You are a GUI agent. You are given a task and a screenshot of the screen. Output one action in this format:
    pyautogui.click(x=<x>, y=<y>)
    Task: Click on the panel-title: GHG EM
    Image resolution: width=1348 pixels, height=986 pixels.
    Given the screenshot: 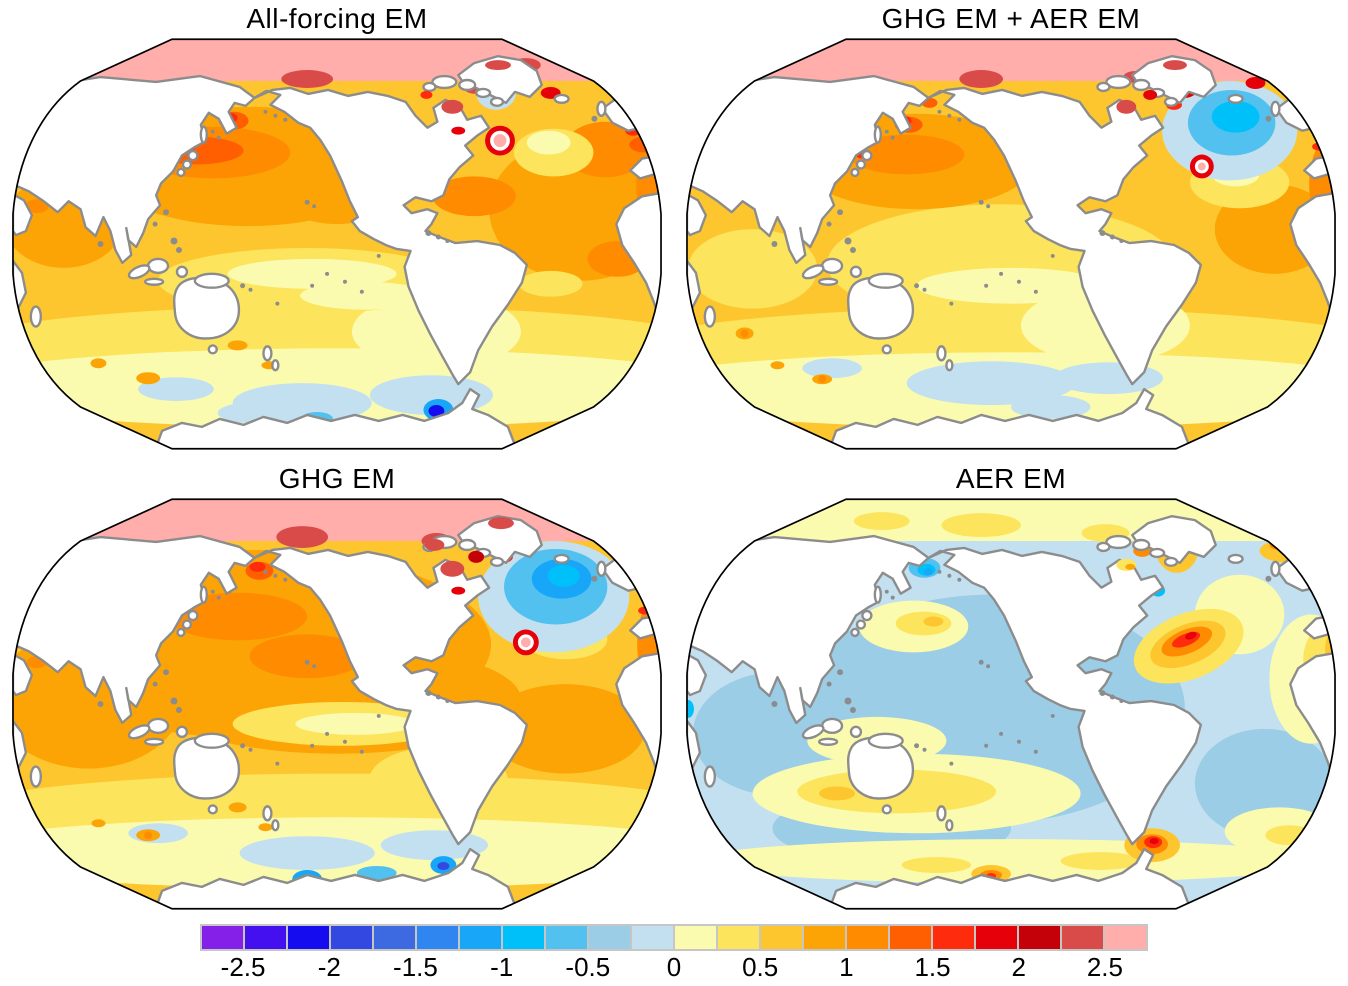 What is the action you would take?
    pyautogui.click(x=337, y=478)
    